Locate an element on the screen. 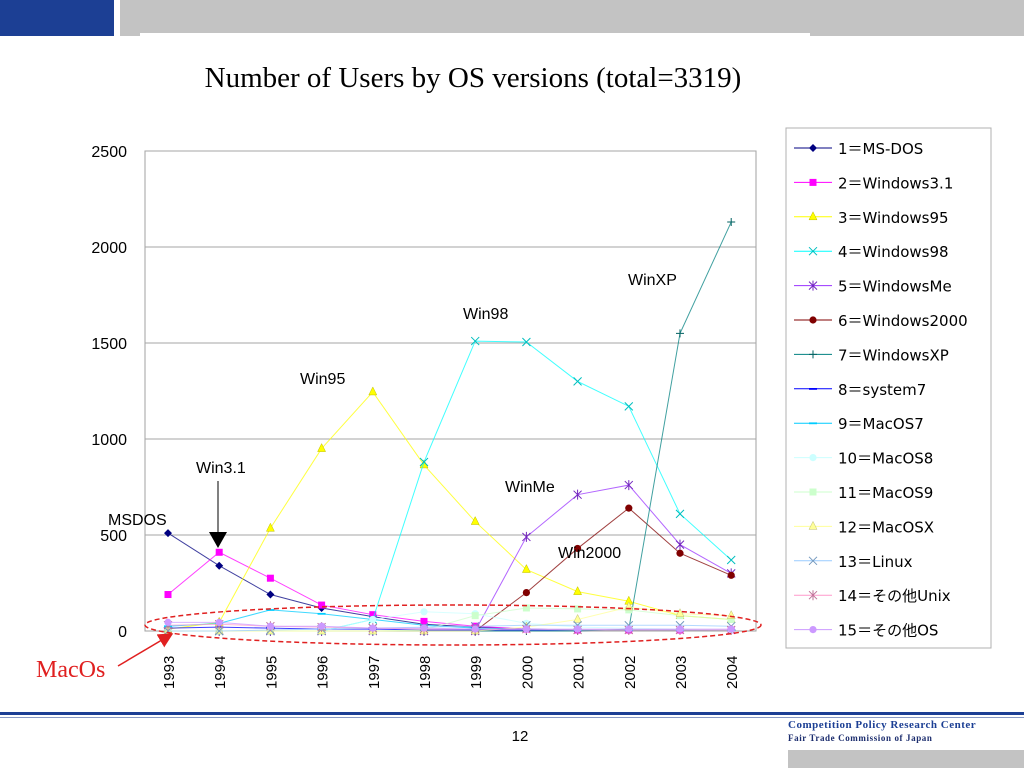  legend-label: 9＝MacOS7 is located at coordinates (881, 424).